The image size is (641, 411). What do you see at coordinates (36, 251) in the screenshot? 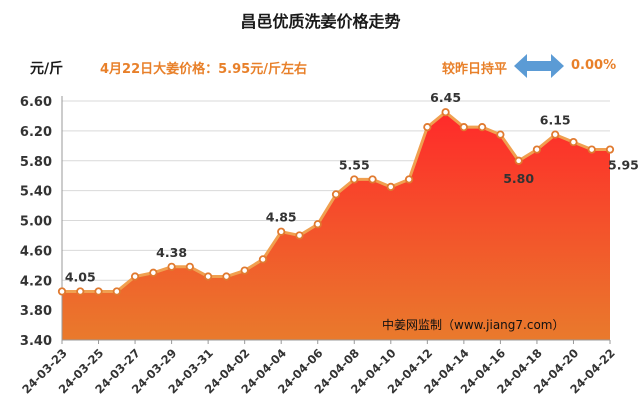
I see `y-tick-label: 4.60` at bounding box center [36, 251].